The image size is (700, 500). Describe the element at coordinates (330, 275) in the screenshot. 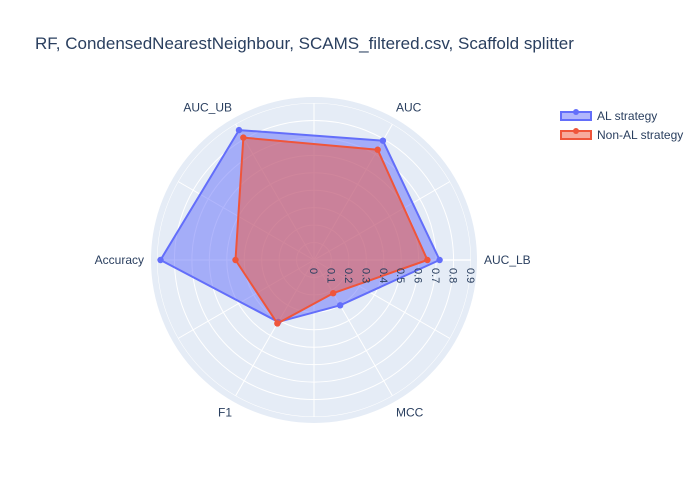

I see `radial-tick-label: 0.1` at that location.